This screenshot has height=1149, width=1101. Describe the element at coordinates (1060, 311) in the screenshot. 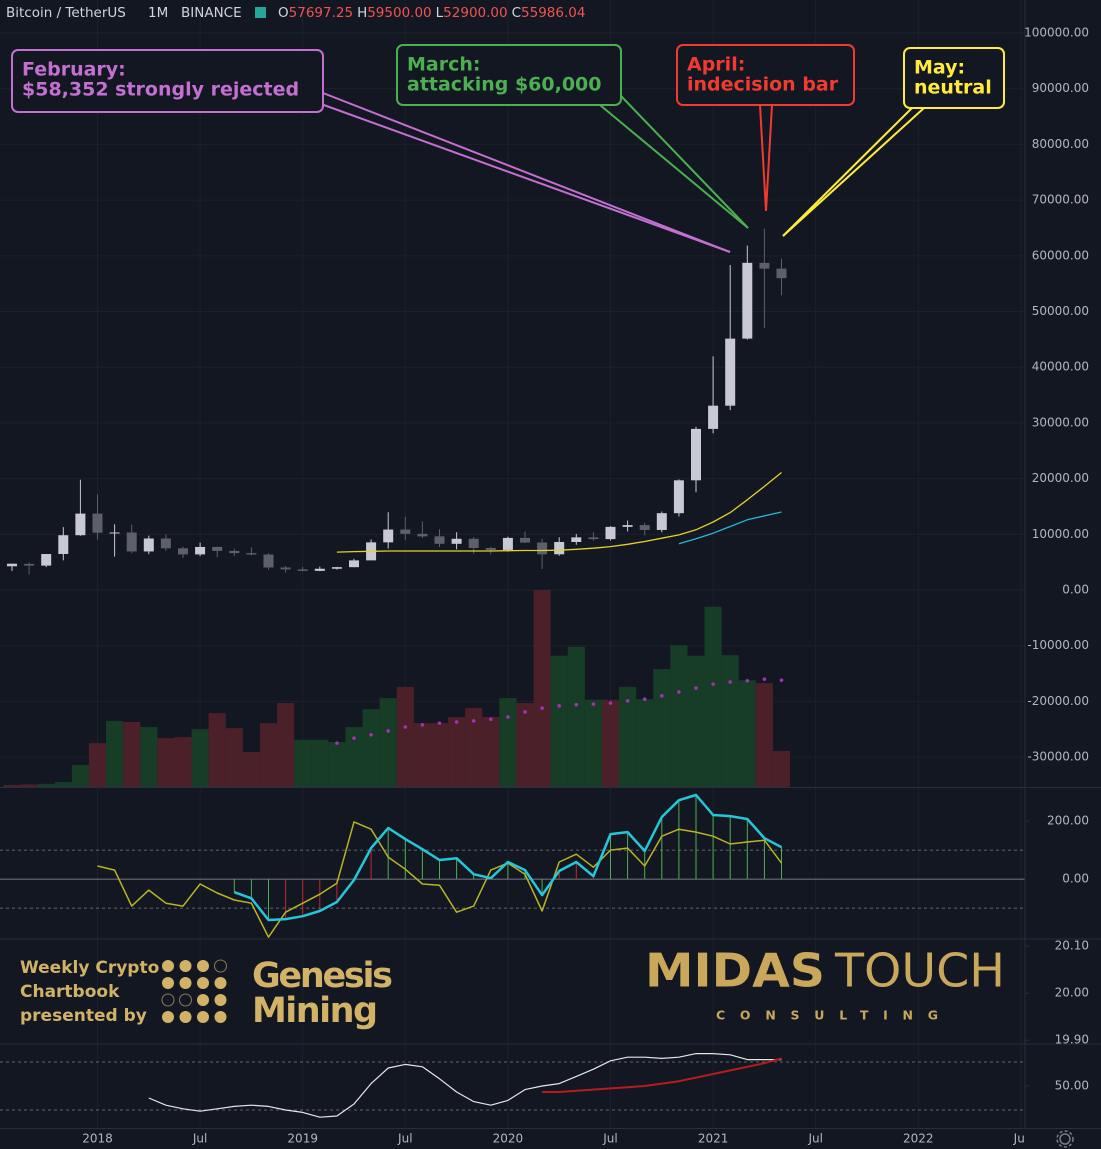

I see `y-tick-label: 50000.00` at that location.